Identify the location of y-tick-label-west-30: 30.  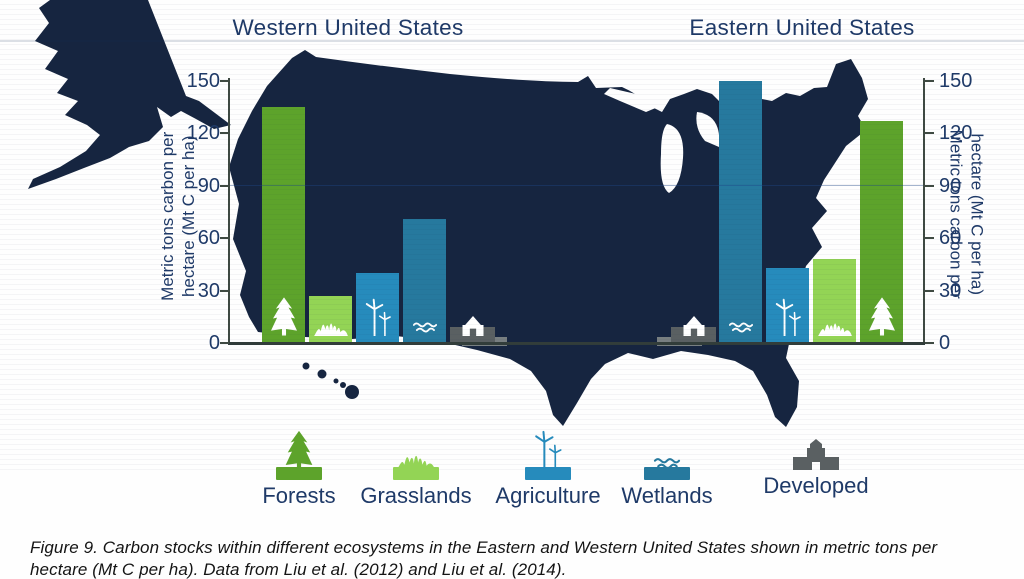
(208, 290).